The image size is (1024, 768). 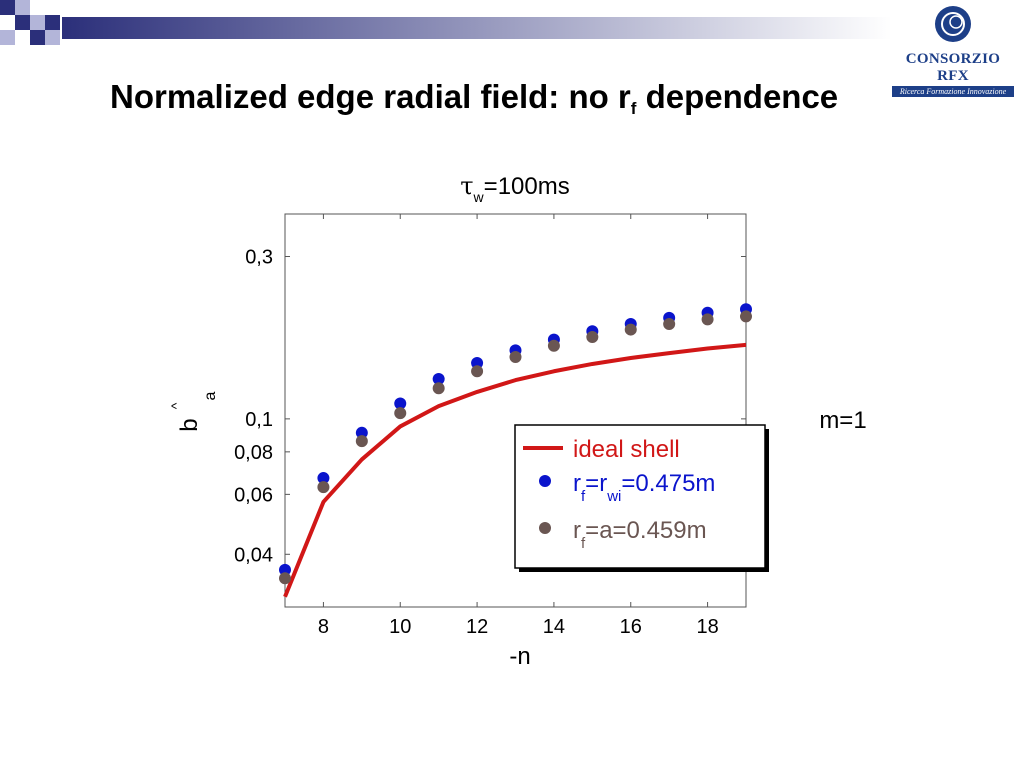 I want to click on x-axis-label: -n, so click(x=519, y=656).